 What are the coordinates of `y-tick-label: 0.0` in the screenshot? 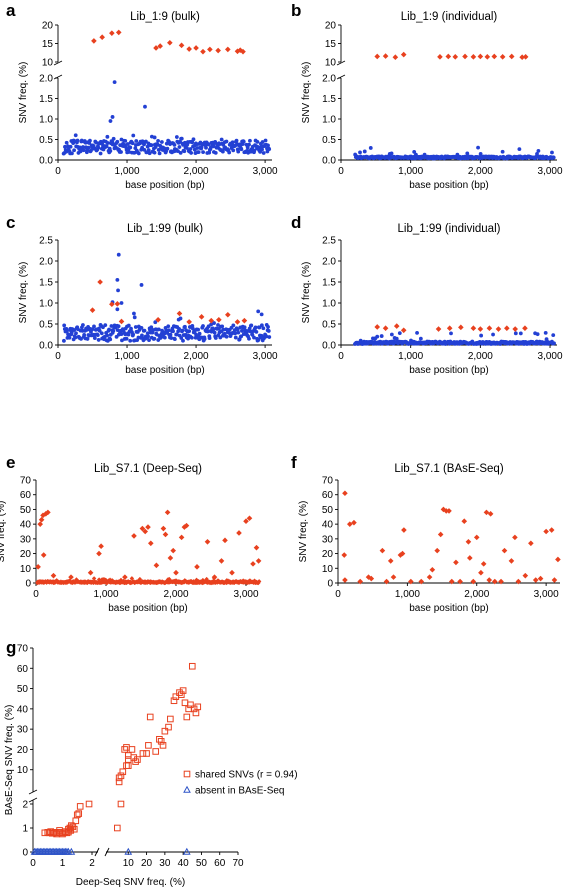 It's located at (329, 161).